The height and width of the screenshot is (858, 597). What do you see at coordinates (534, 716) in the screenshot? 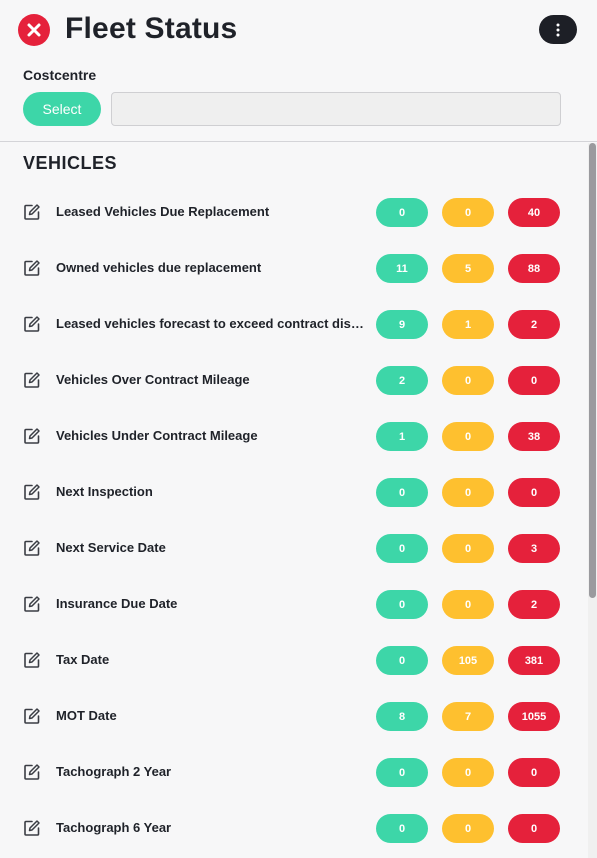
I see `red-count-badge: 1055` at bounding box center [534, 716].